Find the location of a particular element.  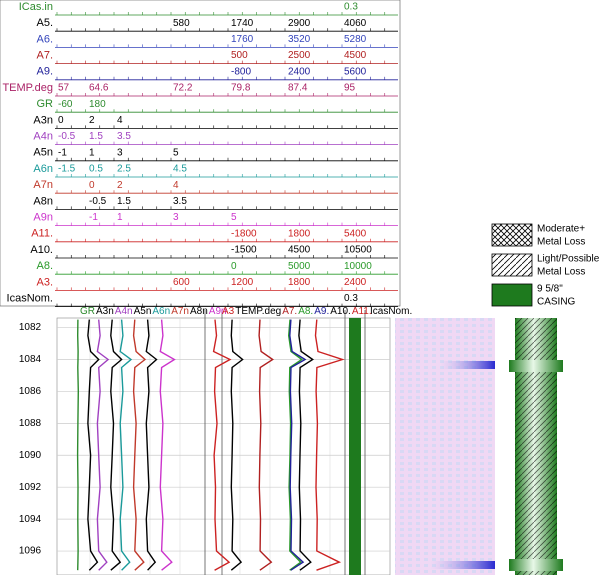

scale-label: 87.4 is located at coordinates (298, 88).